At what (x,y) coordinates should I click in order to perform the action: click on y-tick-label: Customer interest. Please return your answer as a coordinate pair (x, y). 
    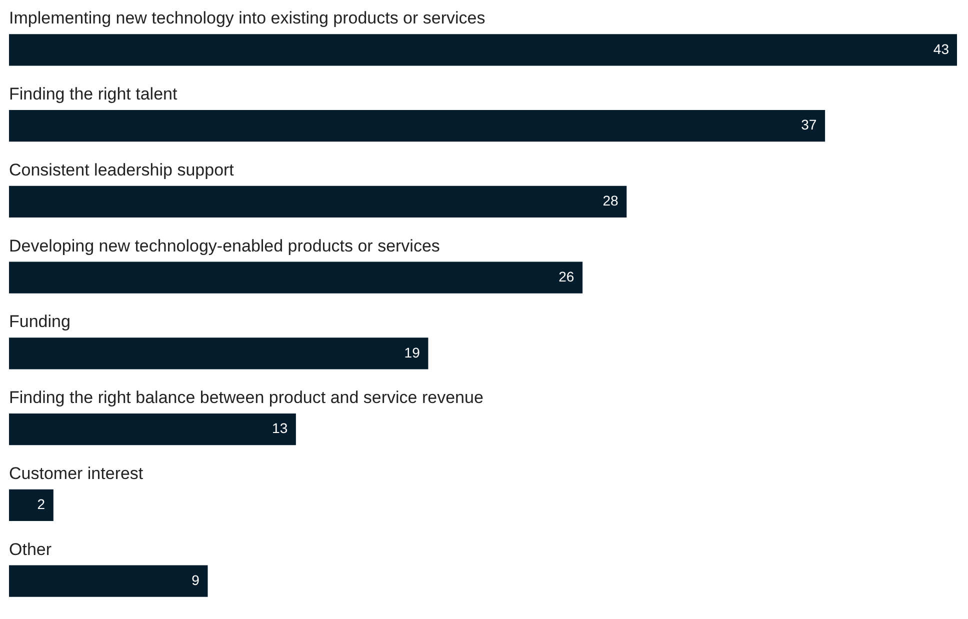
    Looking at the image, I should click on (76, 473).